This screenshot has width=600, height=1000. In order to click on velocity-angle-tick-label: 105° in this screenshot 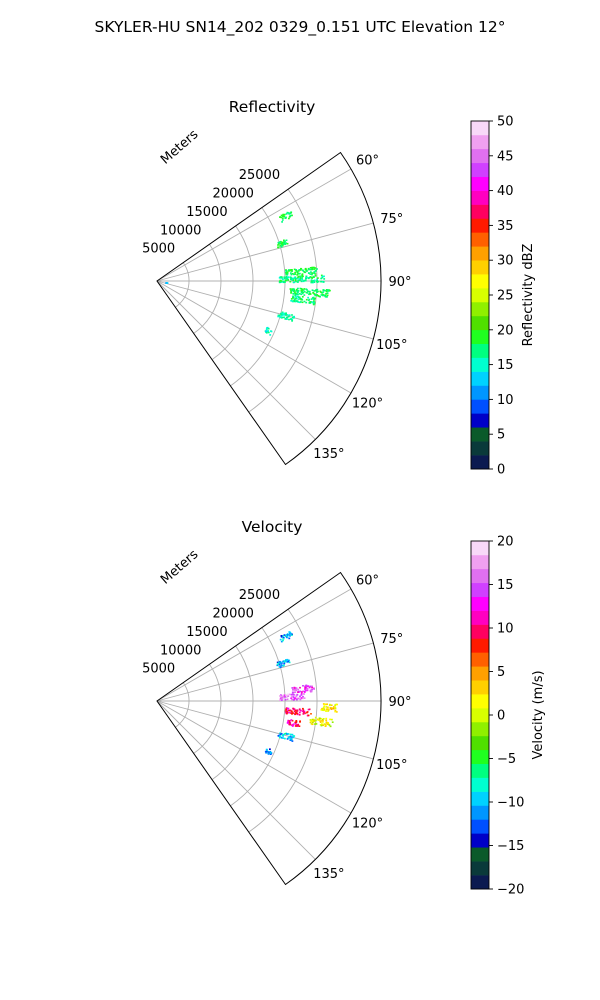, I will do `click(391, 765)`.